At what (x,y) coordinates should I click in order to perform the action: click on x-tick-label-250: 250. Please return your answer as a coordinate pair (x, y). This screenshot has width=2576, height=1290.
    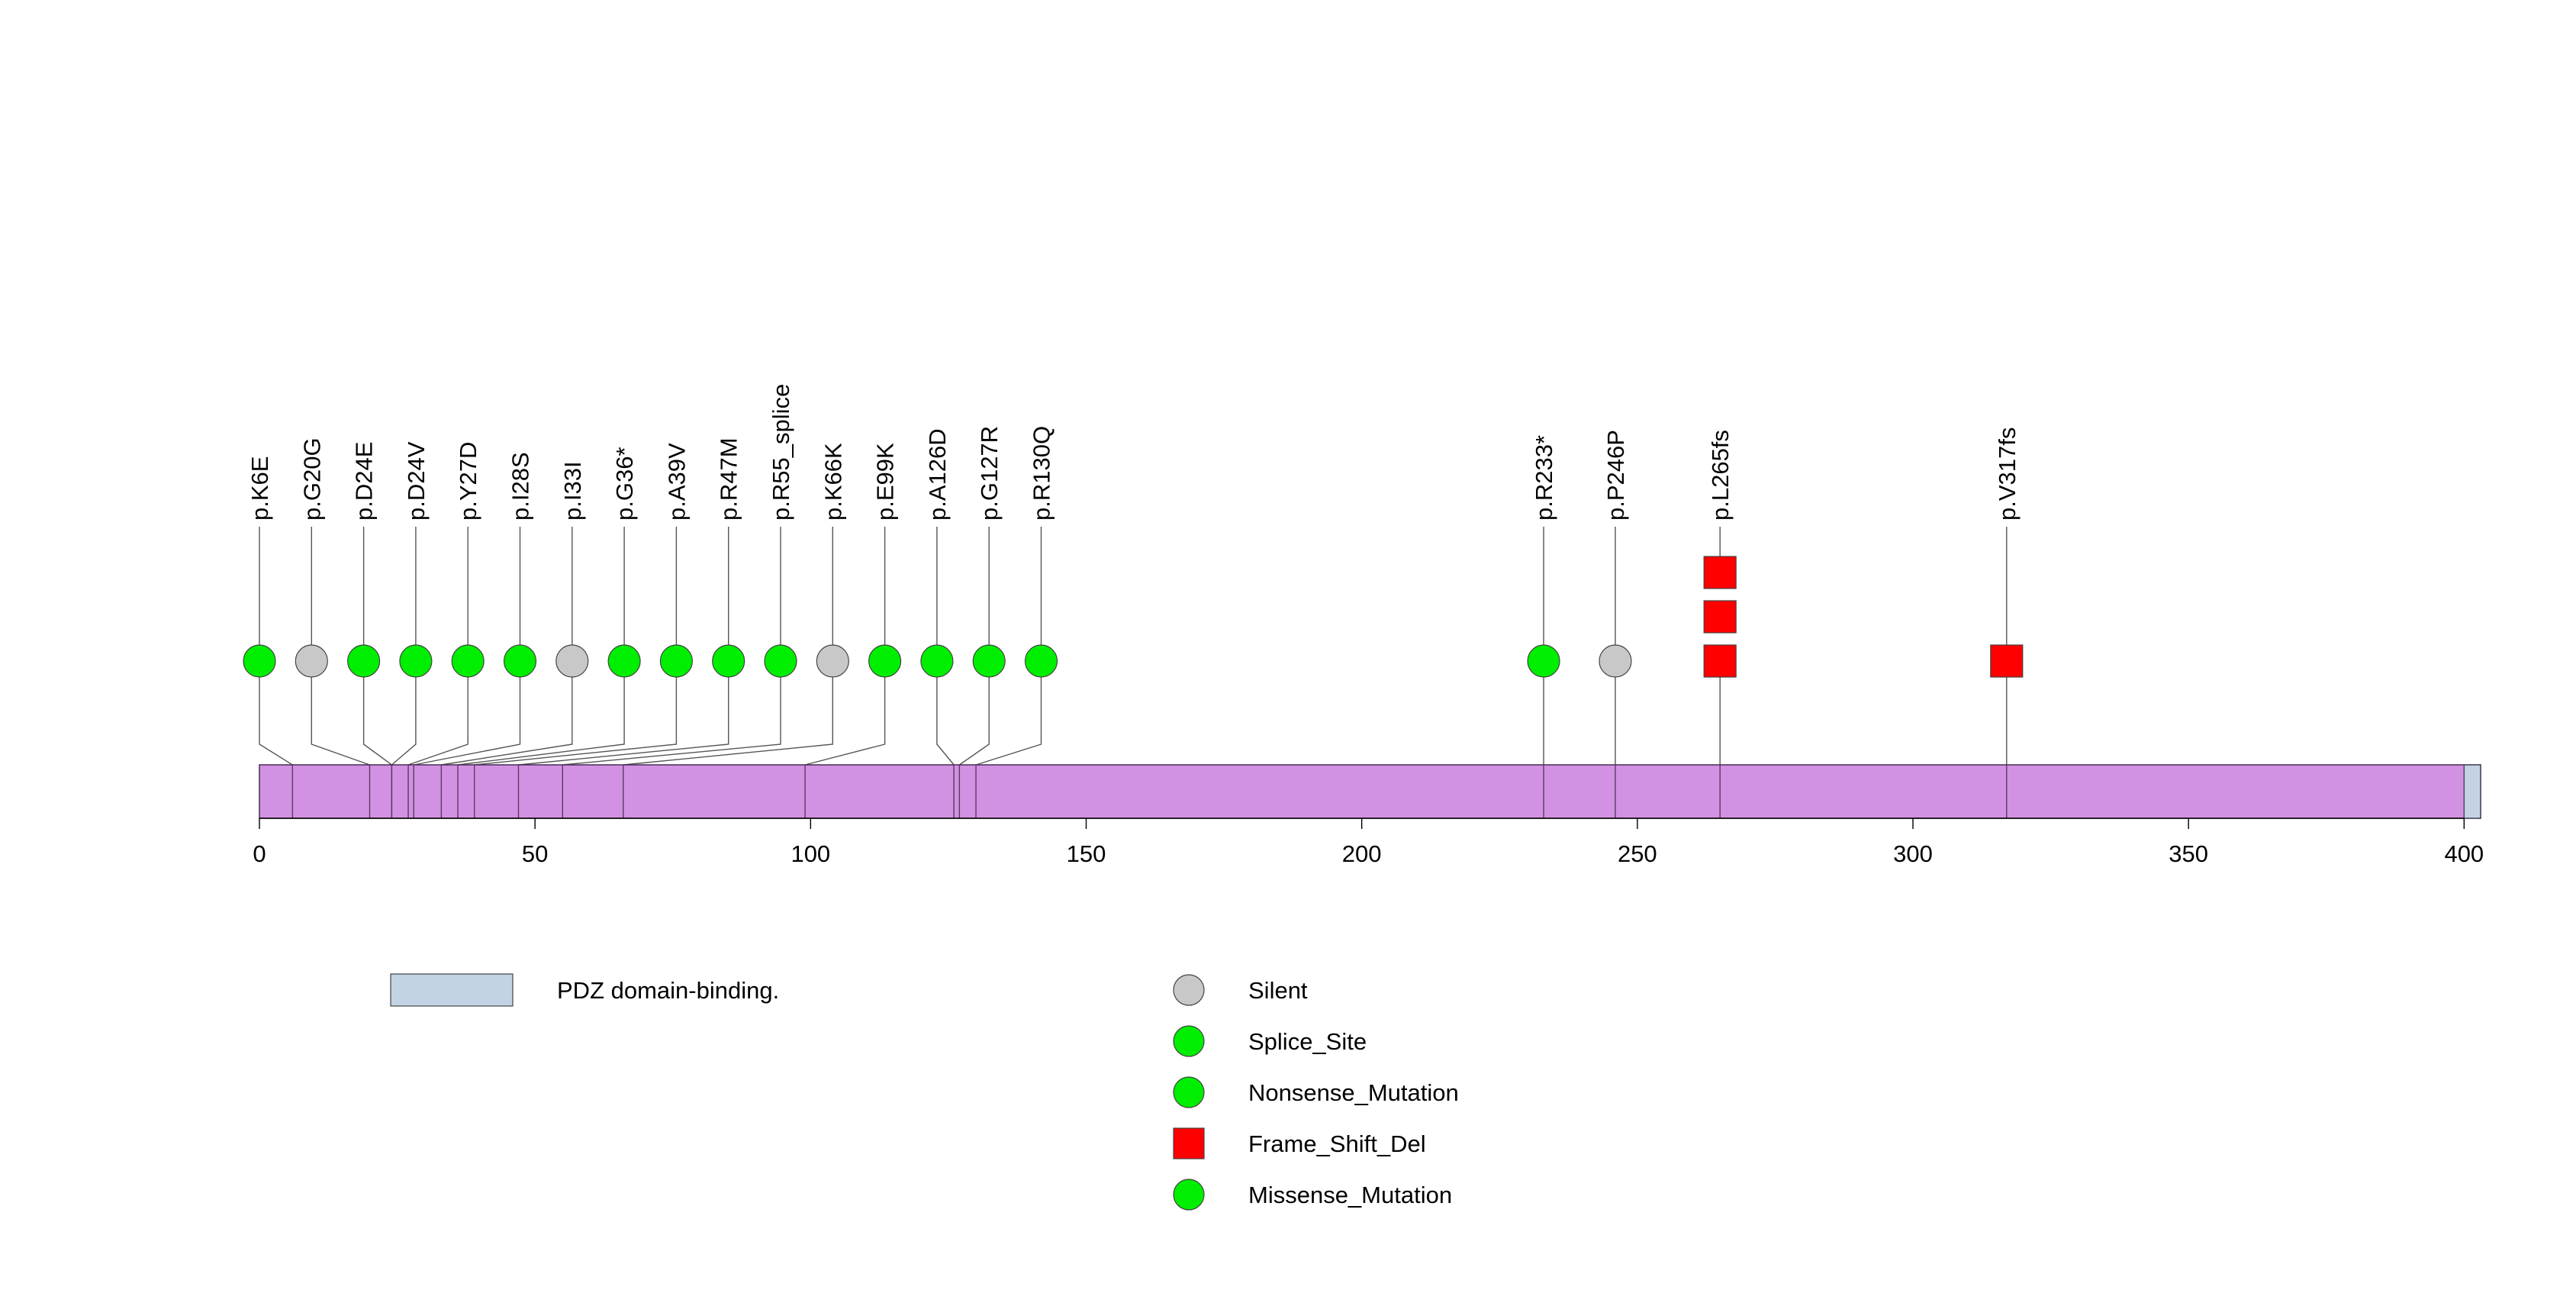
    Looking at the image, I should click on (1637, 854).